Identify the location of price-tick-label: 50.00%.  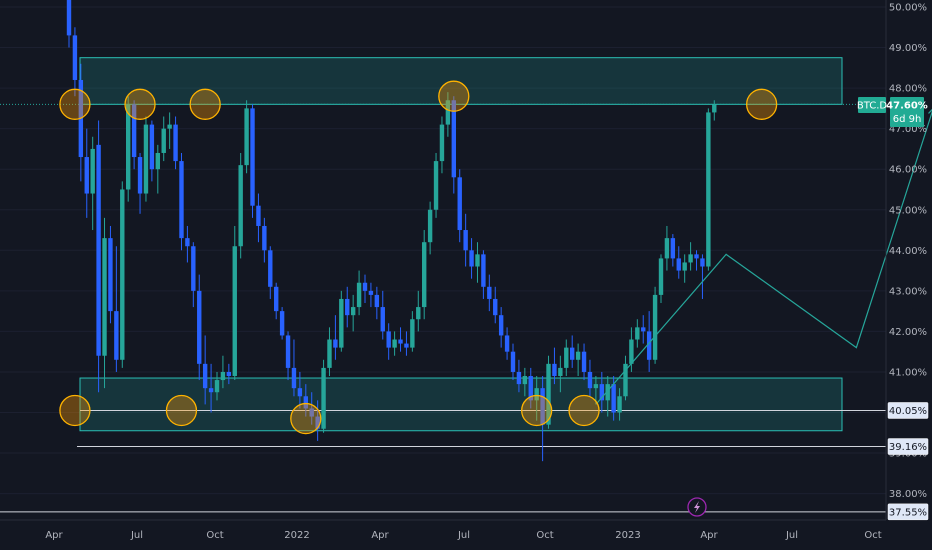
(908, 8).